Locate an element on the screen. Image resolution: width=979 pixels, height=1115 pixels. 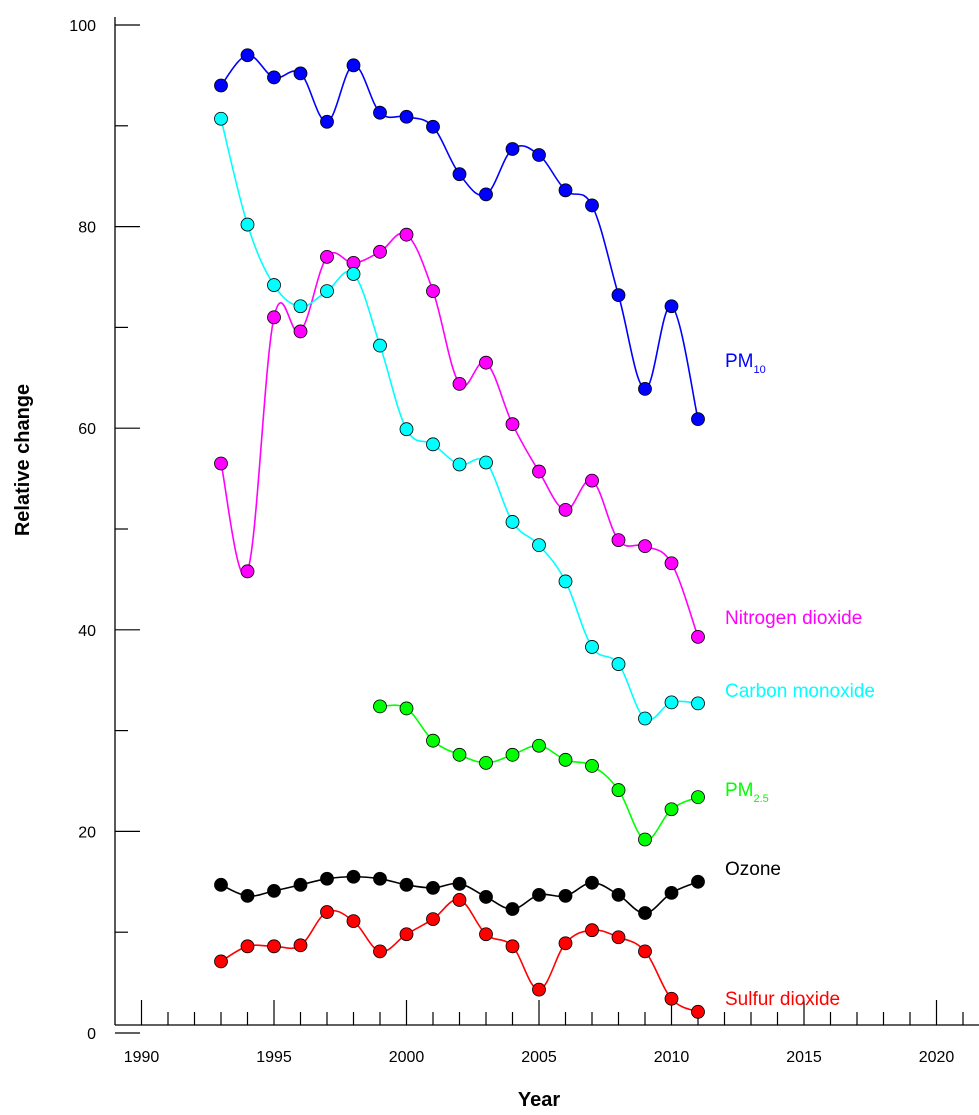
series-sulfur-dioxide is located at coordinates (459, 956).